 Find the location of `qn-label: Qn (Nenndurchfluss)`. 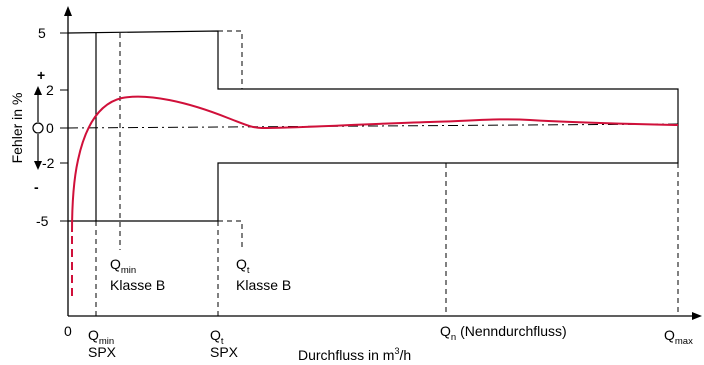

qn-label: Qn (Nenndurchfluss) is located at coordinates (503, 333).